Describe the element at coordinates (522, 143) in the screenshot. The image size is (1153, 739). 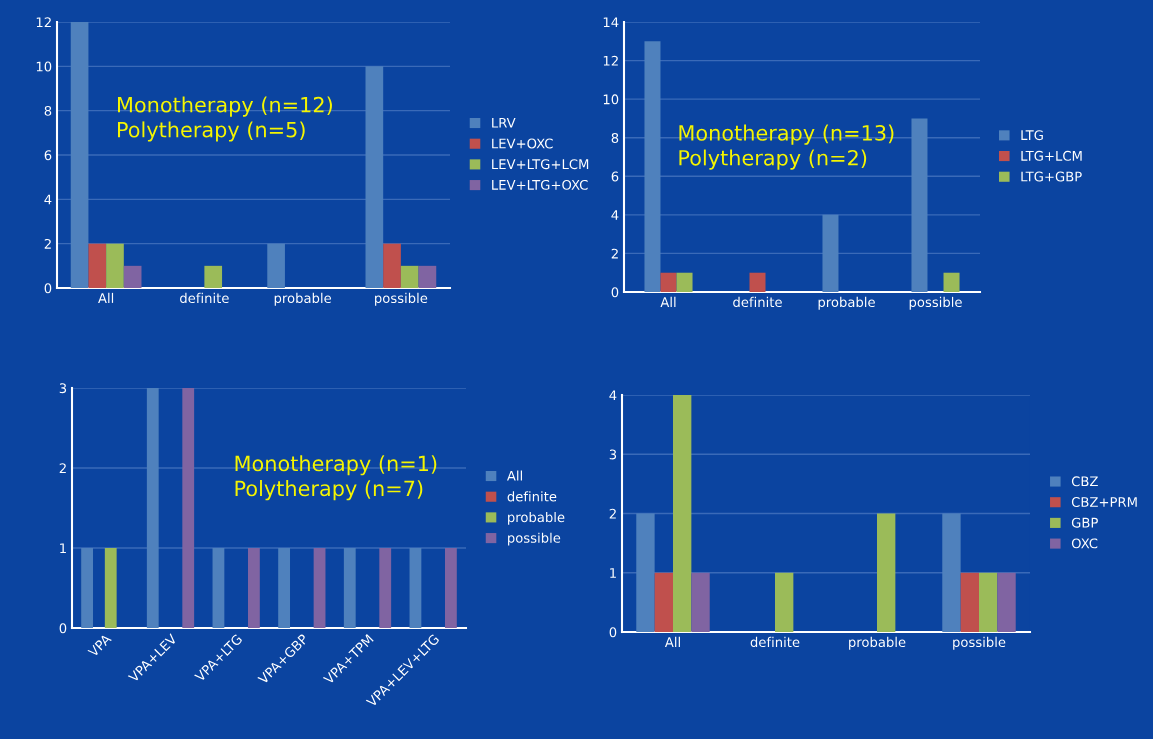
I see `legend-label: LEV+OXC` at that location.